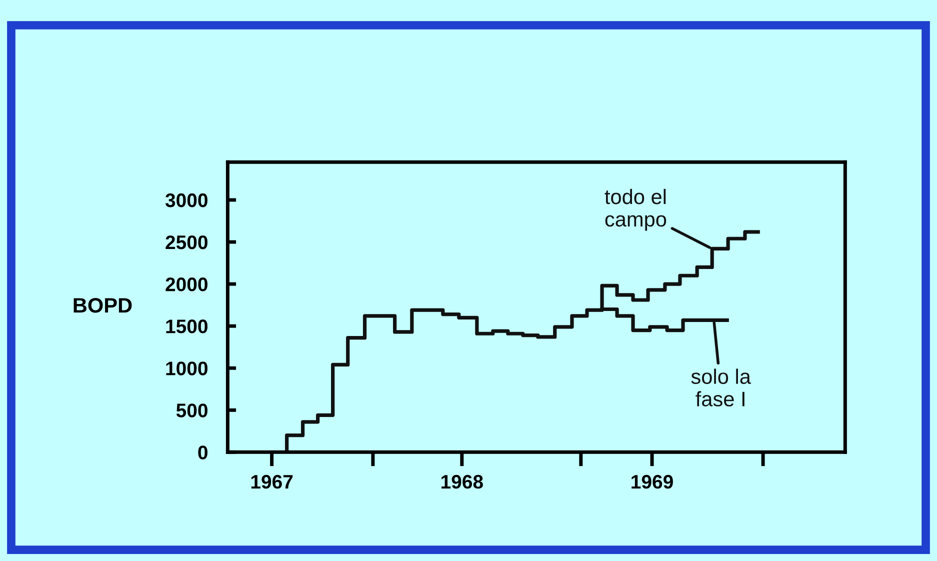  What do you see at coordinates (652, 481) in the screenshot?
I see `x-tick-label: 1969` at bounding box center [652, 481].